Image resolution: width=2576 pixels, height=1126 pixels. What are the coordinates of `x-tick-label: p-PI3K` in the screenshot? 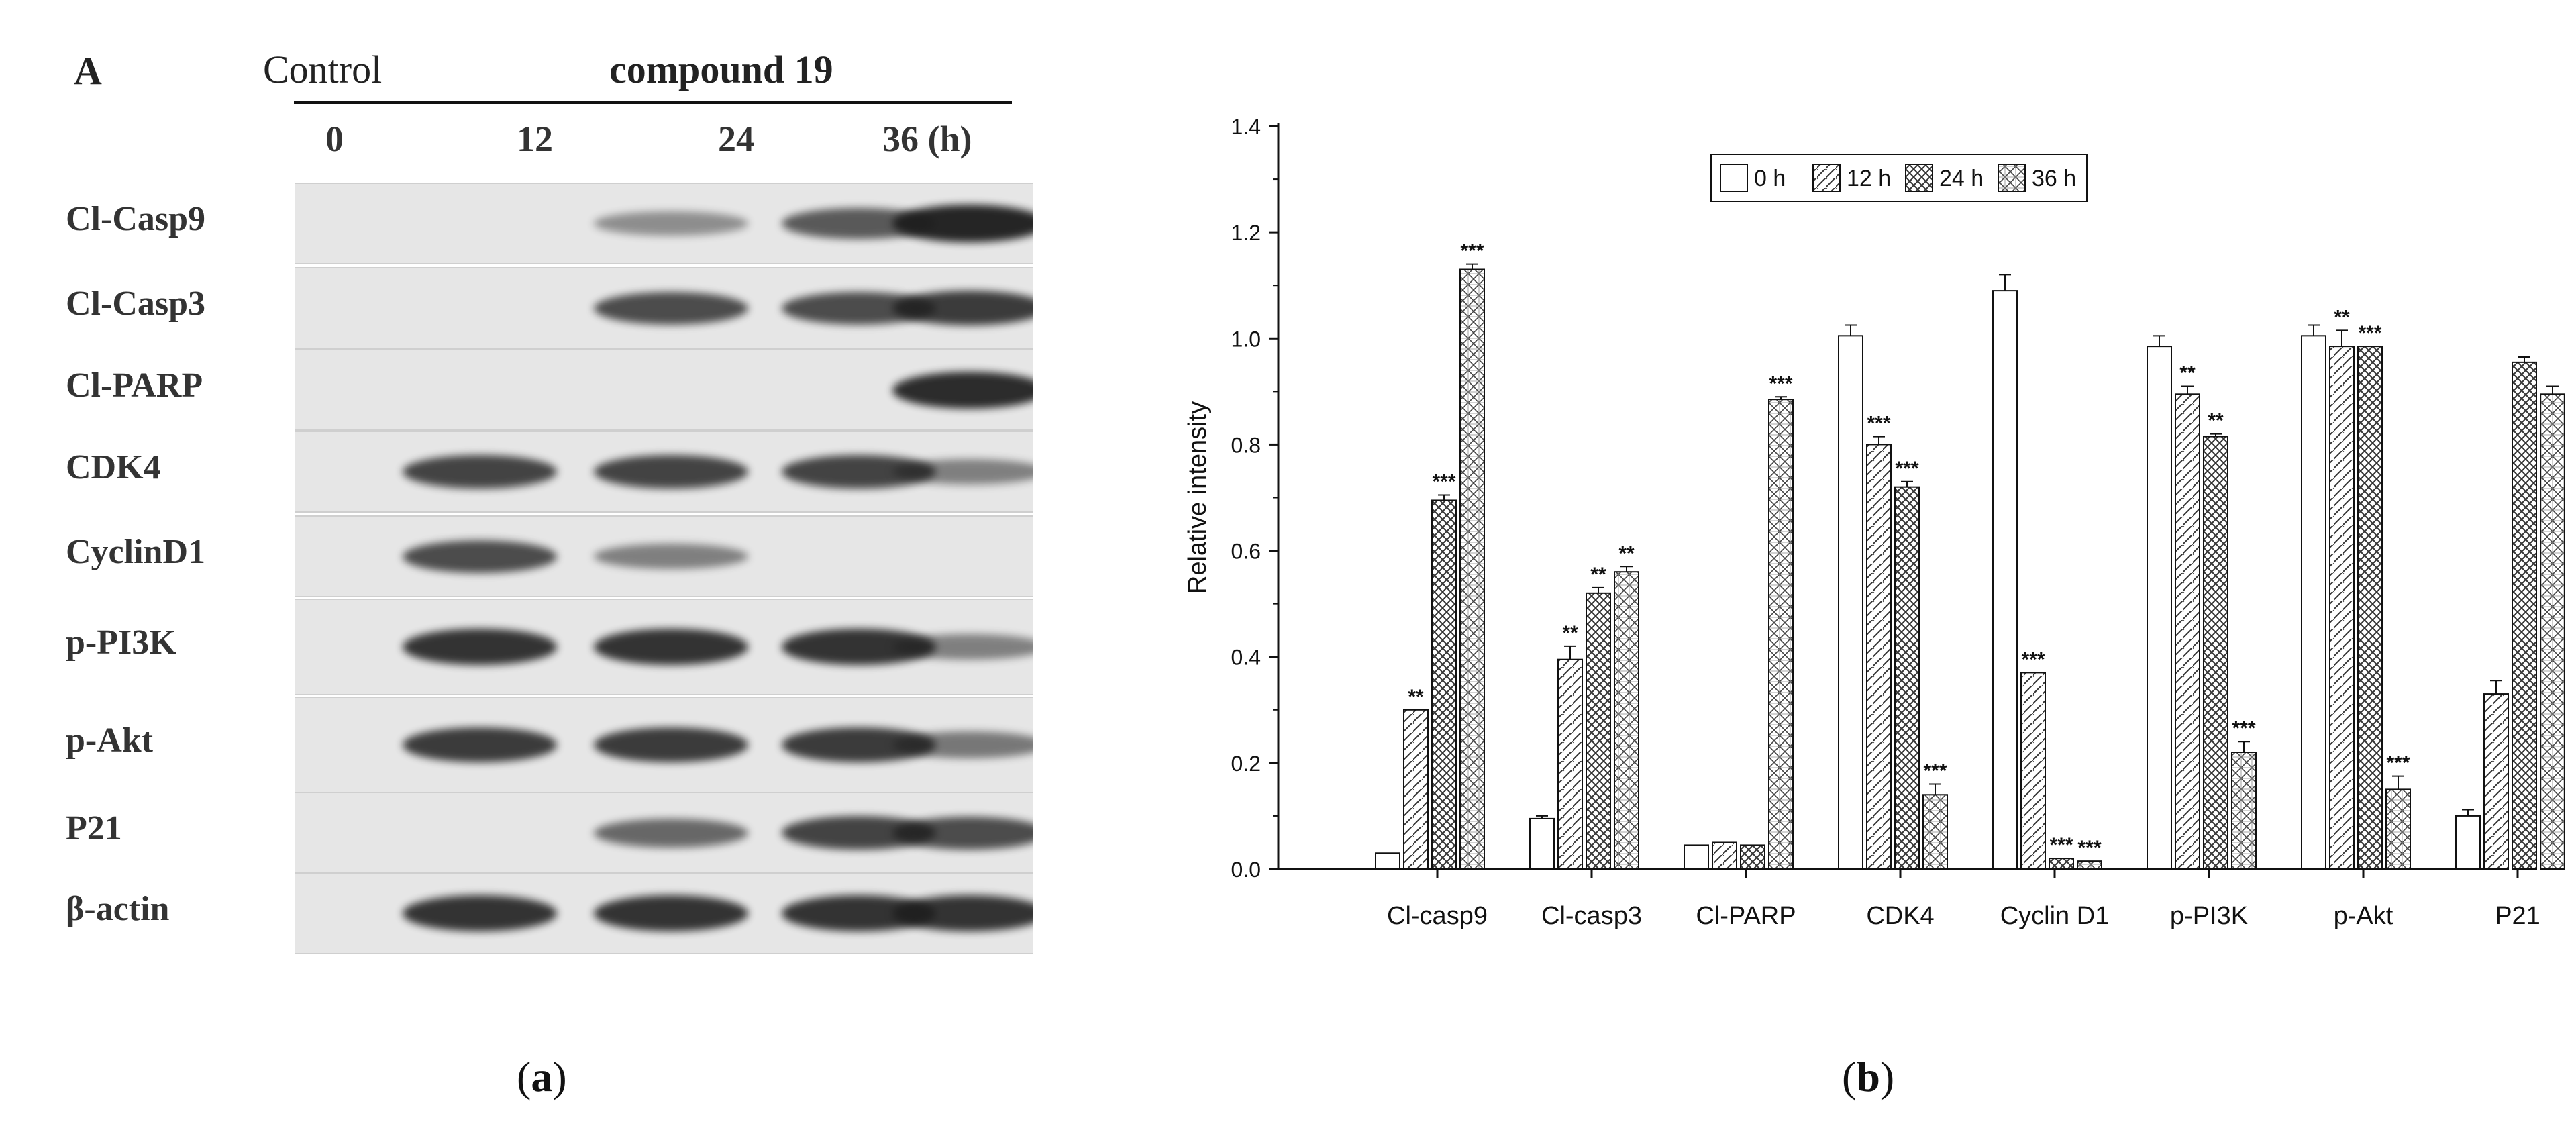 It's located at (2209, 916).